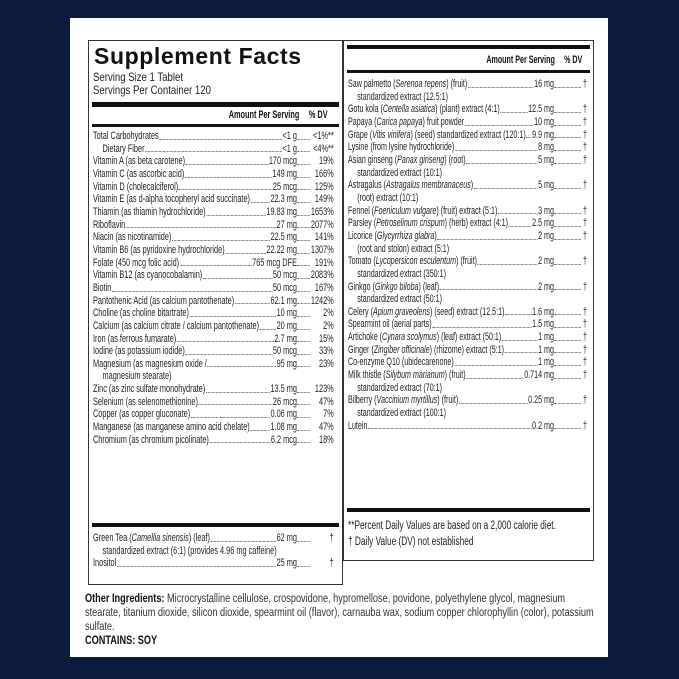 Image resolution: width=679 pixels, height=679 pixels. Describe the element at coordinates (152, 89) in the screenshot. I see `servings-per-container: Servings Per Container 120` at that location.